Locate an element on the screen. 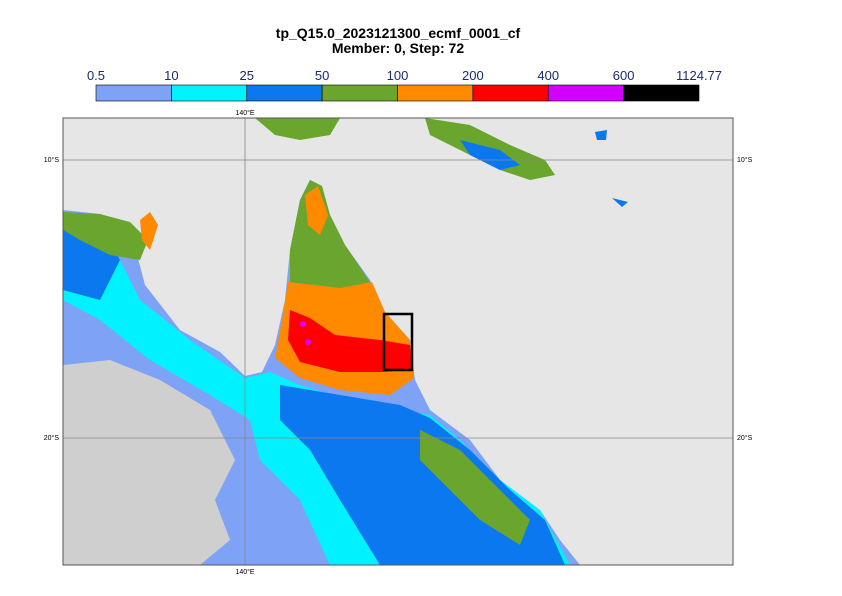 The width and height of the screenshot is (842, 596). colorbar-label: 10 is located at coordinates (171, 75).